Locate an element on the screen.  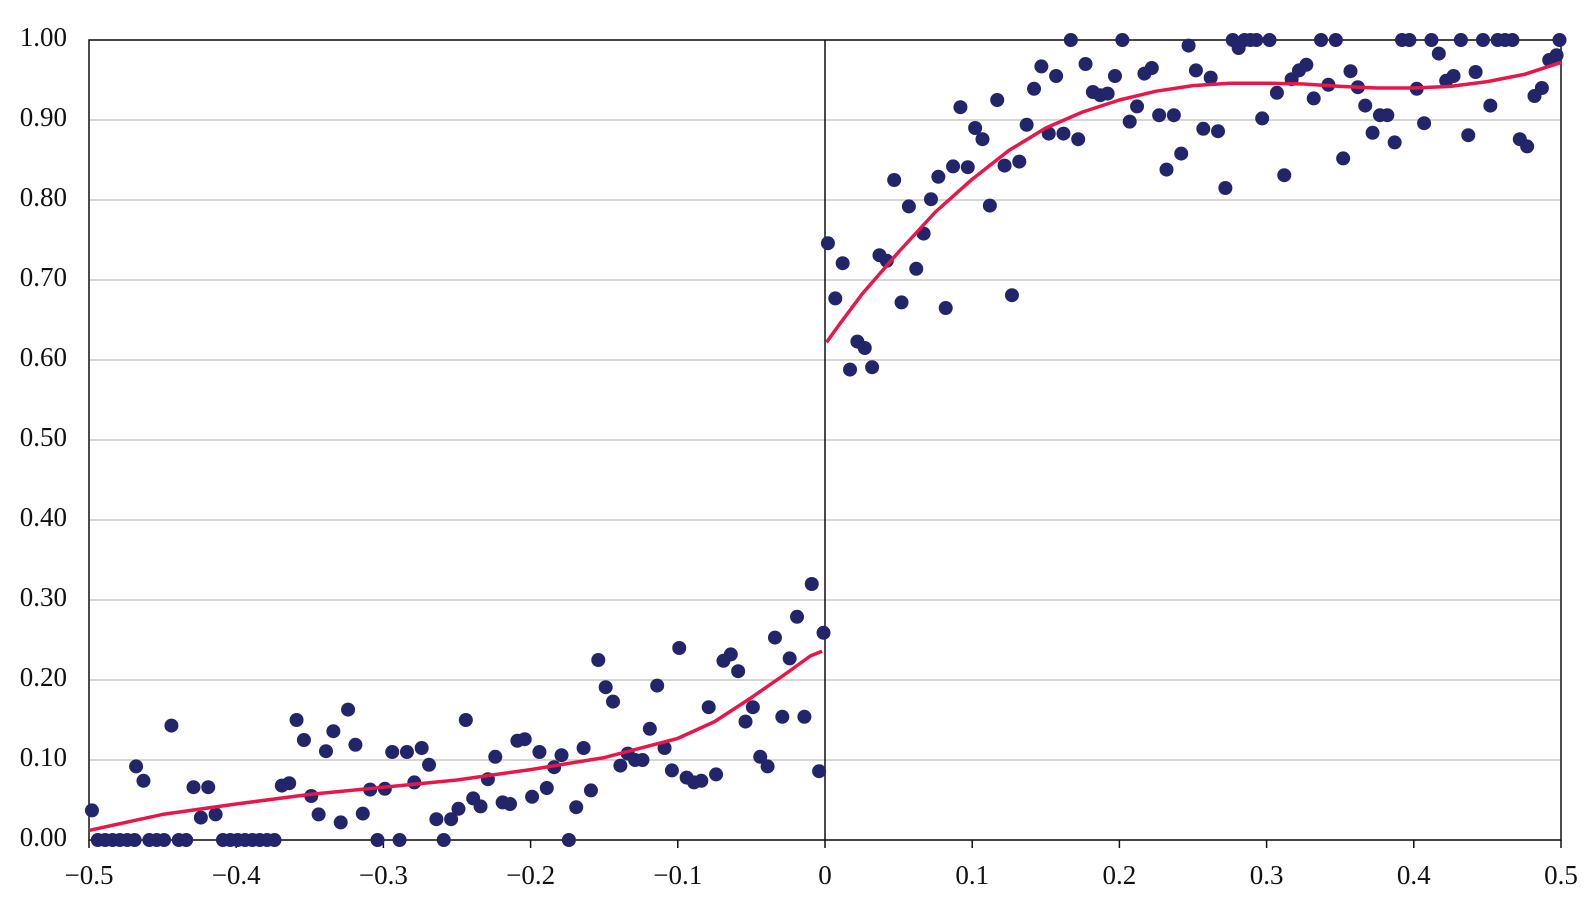
x-tick-label: −0.2 is located at coordinates (530, 875).